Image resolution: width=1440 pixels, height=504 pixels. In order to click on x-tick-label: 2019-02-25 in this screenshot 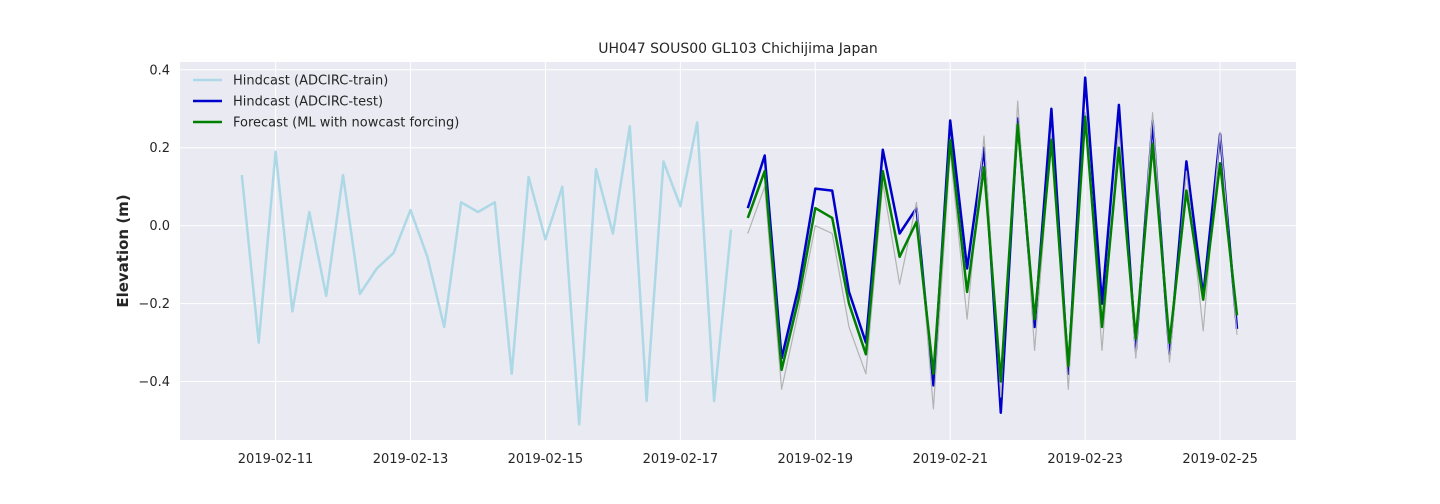, I will do `click(1220, 459)`.